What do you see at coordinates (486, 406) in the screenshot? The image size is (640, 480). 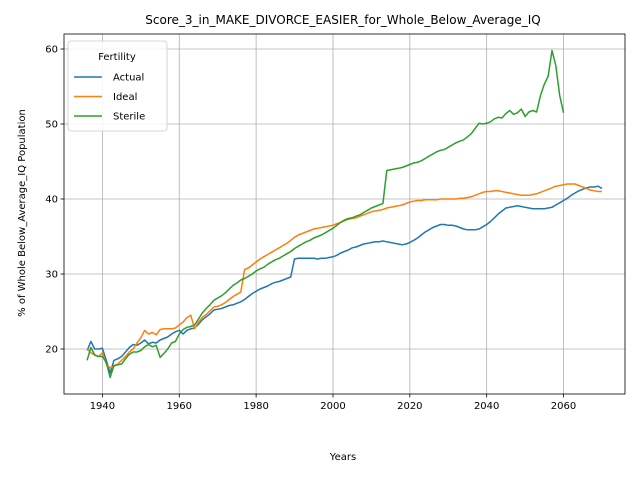 I see `x-tick-label: 2040` at bounding box center [486, 406].